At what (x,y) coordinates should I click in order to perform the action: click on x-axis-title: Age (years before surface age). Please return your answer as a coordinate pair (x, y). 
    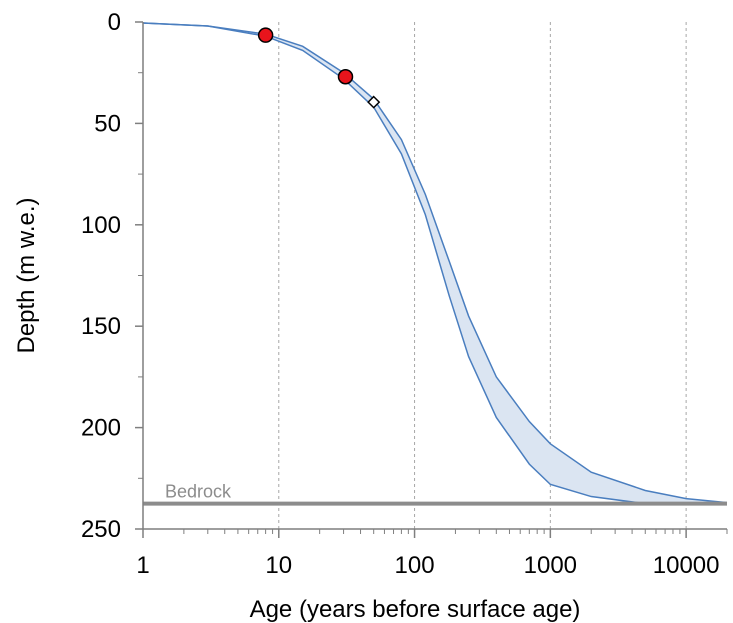
    Looking at the image, I should click on (415, 609).